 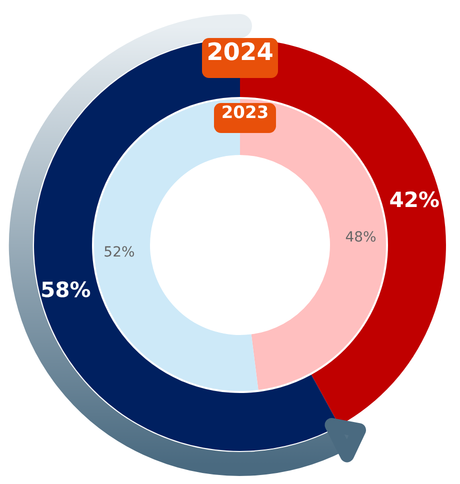 What do you see at coordinates (240, 58) in the screenshot?
I see `slice-label: 2024` at bounding box center [240, 58].